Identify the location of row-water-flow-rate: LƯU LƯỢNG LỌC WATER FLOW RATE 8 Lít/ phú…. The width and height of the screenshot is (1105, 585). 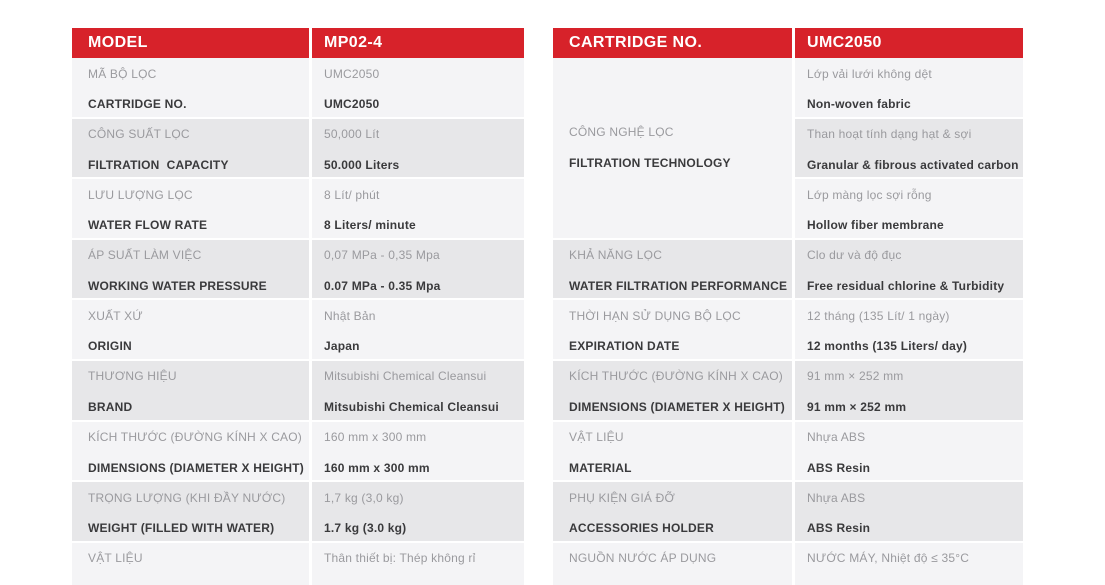
(298, 209).